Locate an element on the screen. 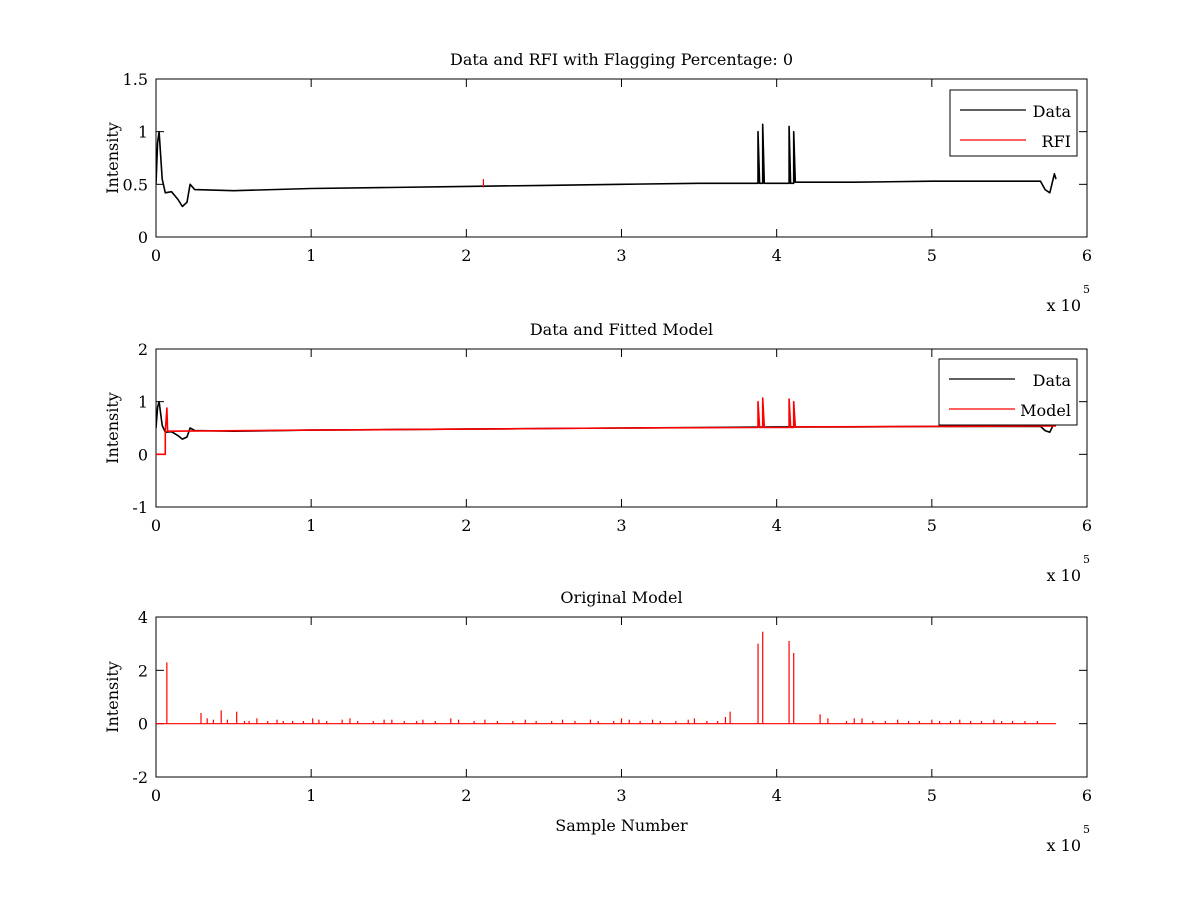 Image resolution: width=1200 pixels, height=900 pixels. chart-title: Original Model is located at coordinates (621, 597).